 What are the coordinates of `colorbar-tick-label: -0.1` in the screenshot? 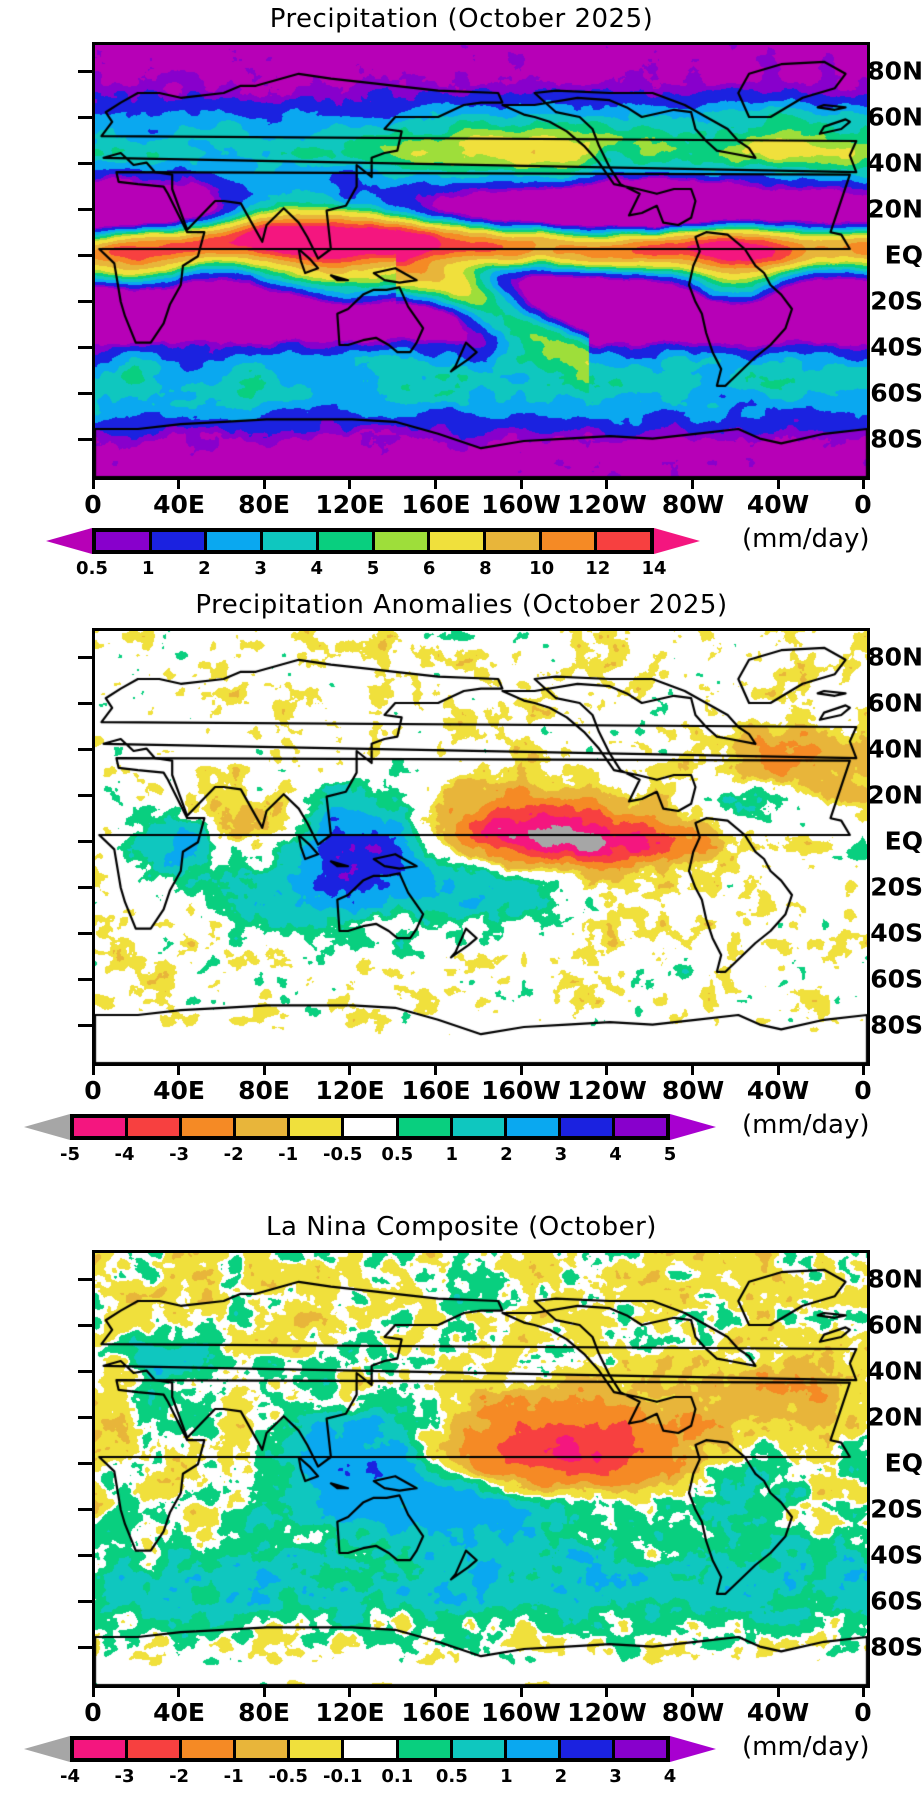 It's located at (343, 1776).